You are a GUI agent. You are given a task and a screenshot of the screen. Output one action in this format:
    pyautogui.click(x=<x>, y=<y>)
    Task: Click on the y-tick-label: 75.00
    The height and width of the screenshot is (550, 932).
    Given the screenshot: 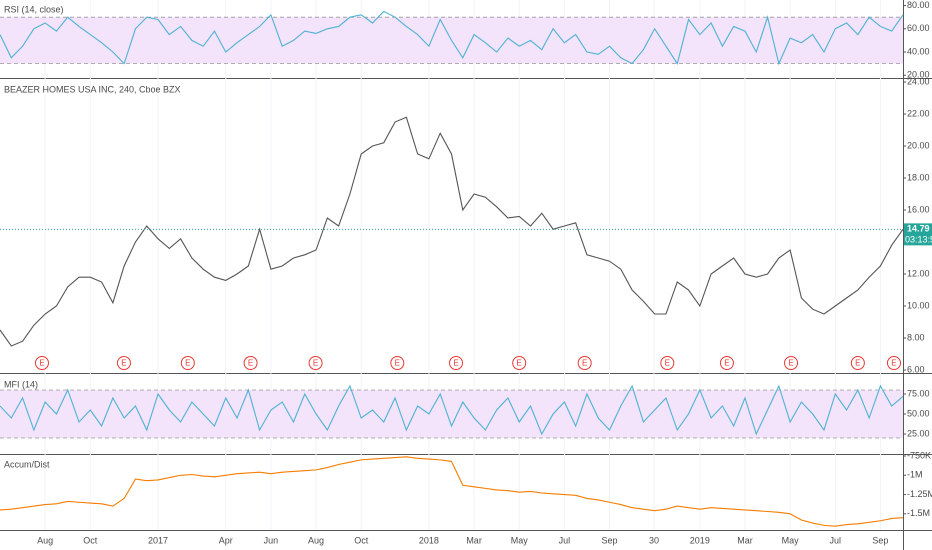 What is the action you would take?
    pyautogui.click(x=918, y=393)
    